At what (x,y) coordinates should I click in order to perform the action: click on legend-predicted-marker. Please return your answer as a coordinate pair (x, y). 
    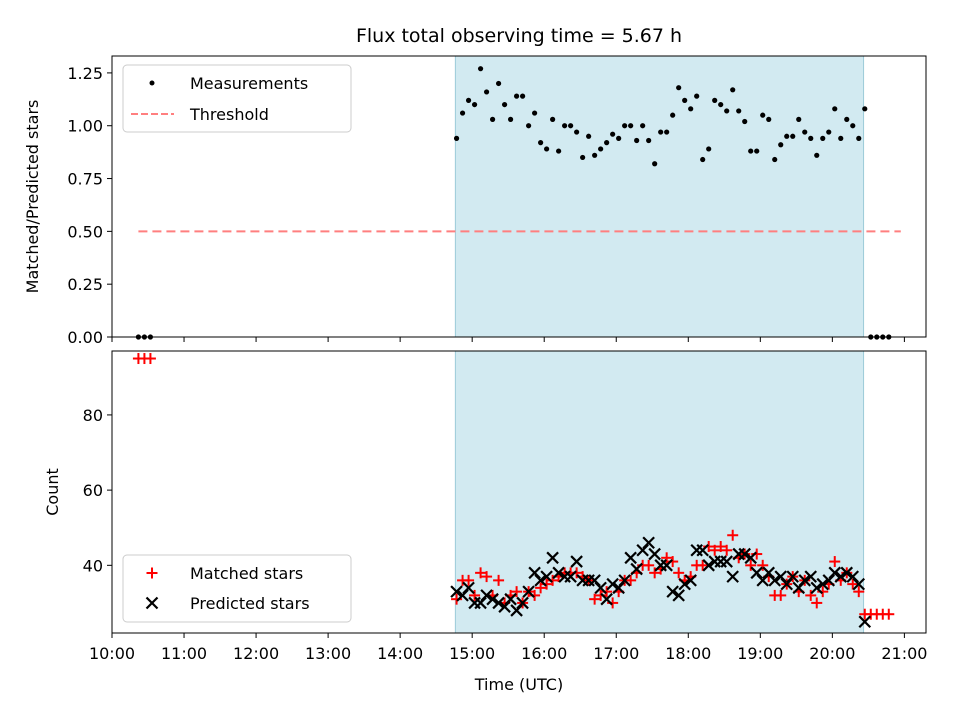
    Looking at the image, I should click on (152, 603).